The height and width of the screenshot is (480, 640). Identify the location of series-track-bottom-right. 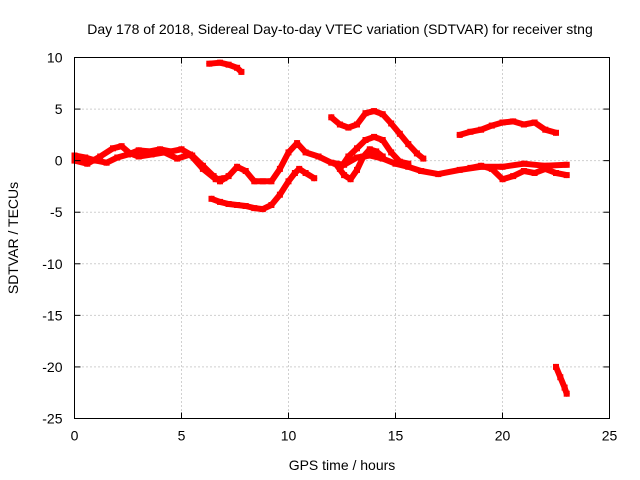
(561, 380).